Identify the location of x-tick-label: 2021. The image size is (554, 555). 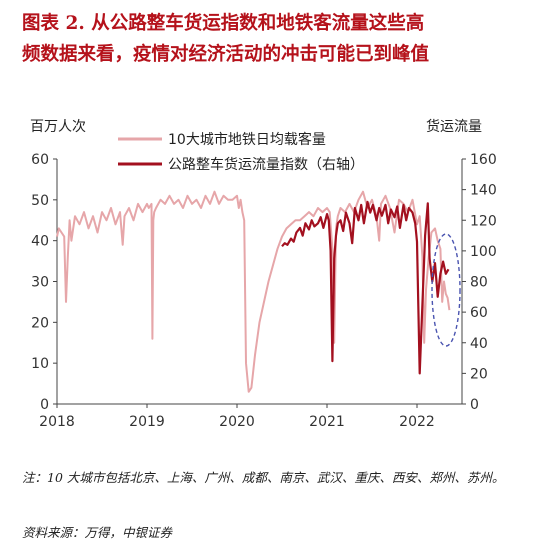
(327, 422).